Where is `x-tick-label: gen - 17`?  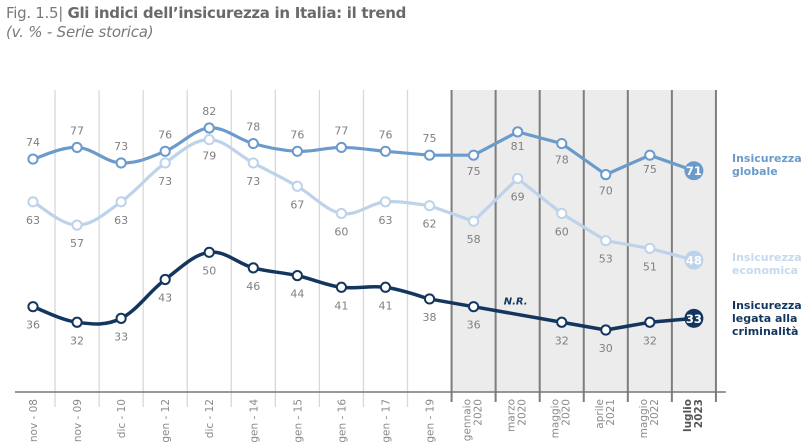
x-tick-label: gen - 17 is located at coordinates (386, 420).